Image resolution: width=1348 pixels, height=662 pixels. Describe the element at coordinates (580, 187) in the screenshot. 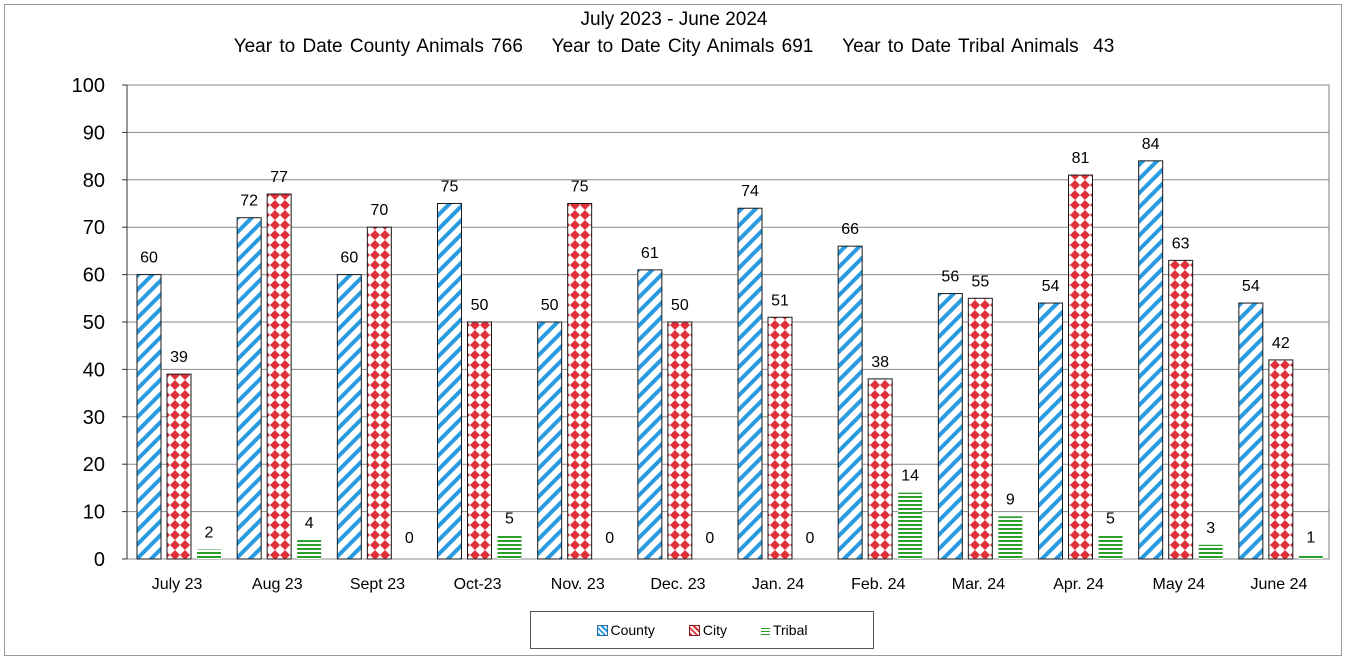

I see `data-label-city: 75` at that location.